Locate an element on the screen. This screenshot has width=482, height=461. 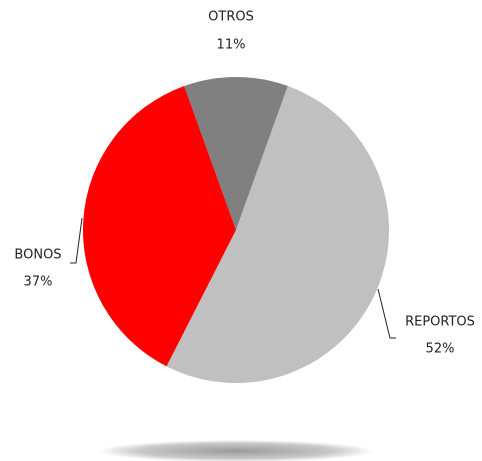
slice-value-label: 11% is located at coordinates (231, 45).